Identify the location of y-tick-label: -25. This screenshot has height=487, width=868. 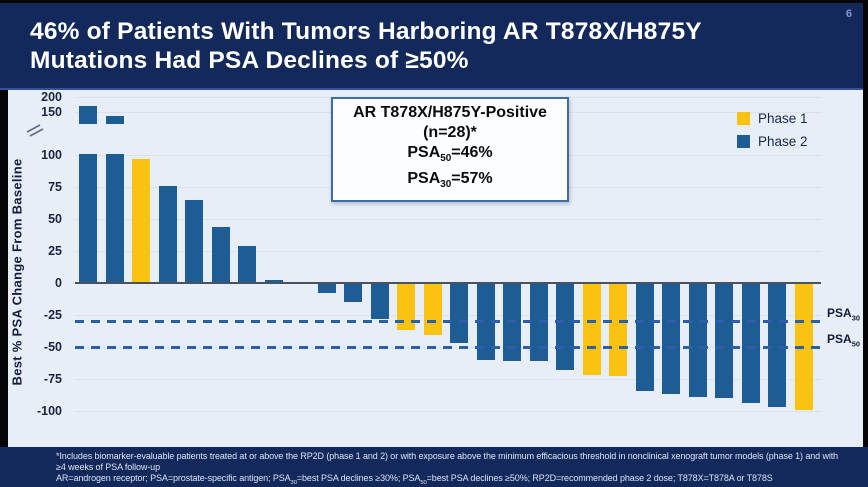
(52, 315).